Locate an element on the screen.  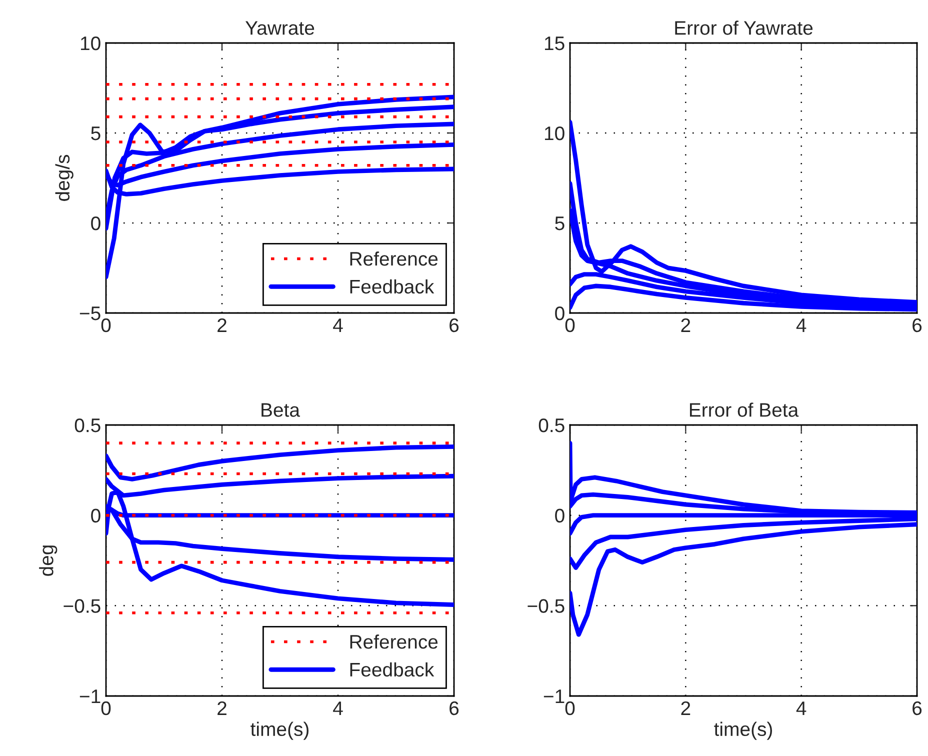
chart-title: Error of Yawrate is located at coordinates (744, 27).